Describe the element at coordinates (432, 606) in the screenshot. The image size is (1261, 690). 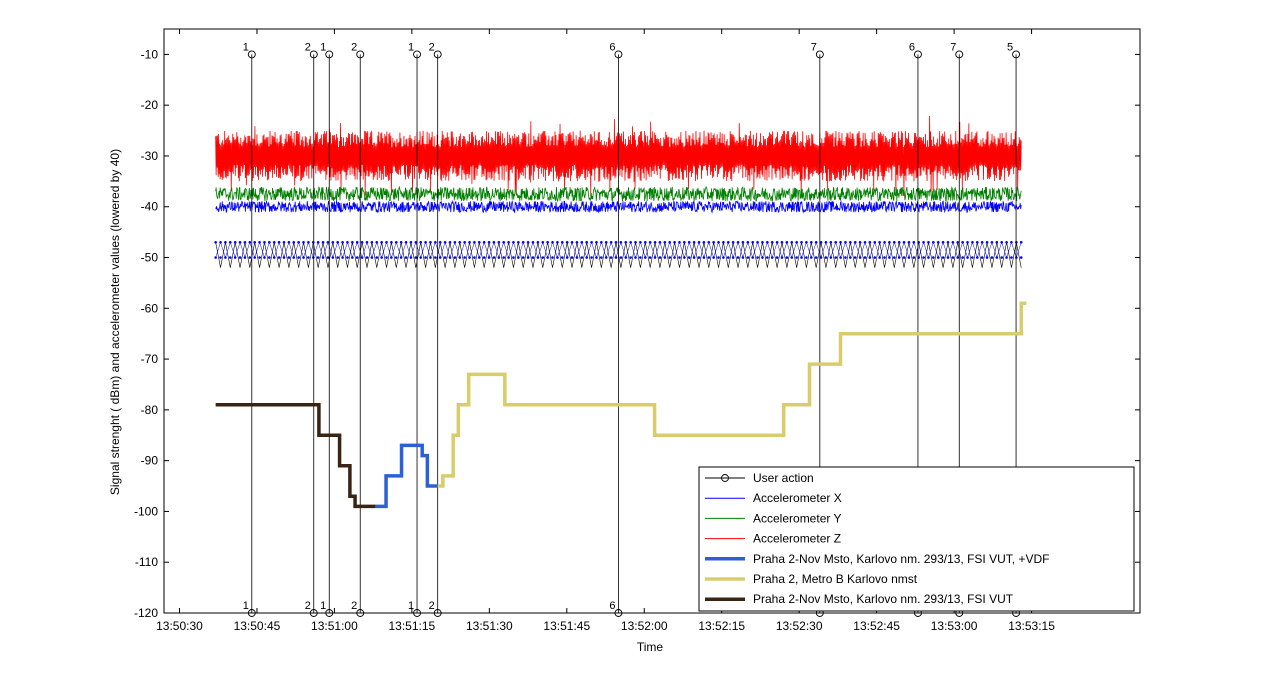
I see `user-action-label: 2` at that location.